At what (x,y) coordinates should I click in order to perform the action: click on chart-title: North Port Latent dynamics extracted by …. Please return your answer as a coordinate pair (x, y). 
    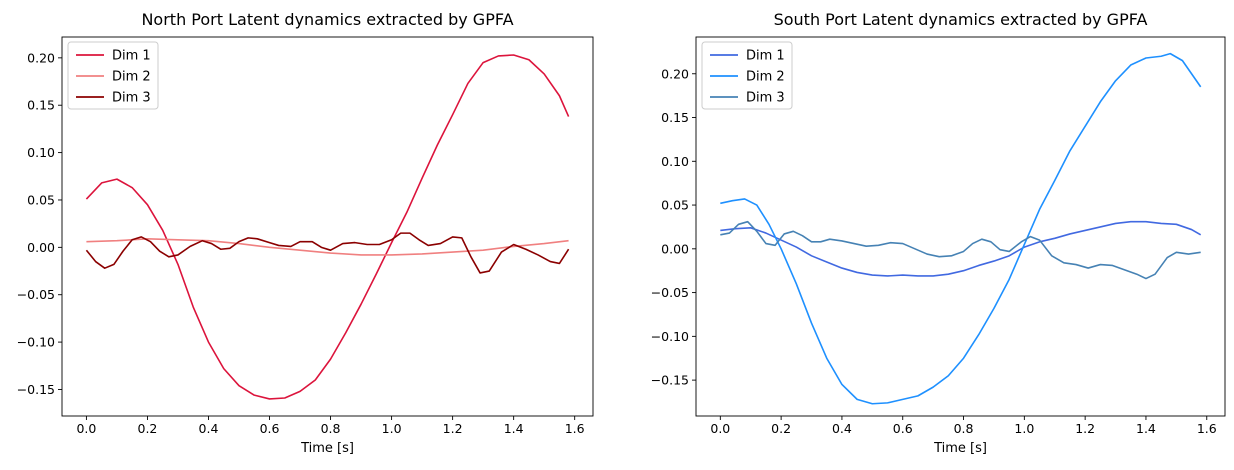
    Looking at the image, I should click on (327, 19).